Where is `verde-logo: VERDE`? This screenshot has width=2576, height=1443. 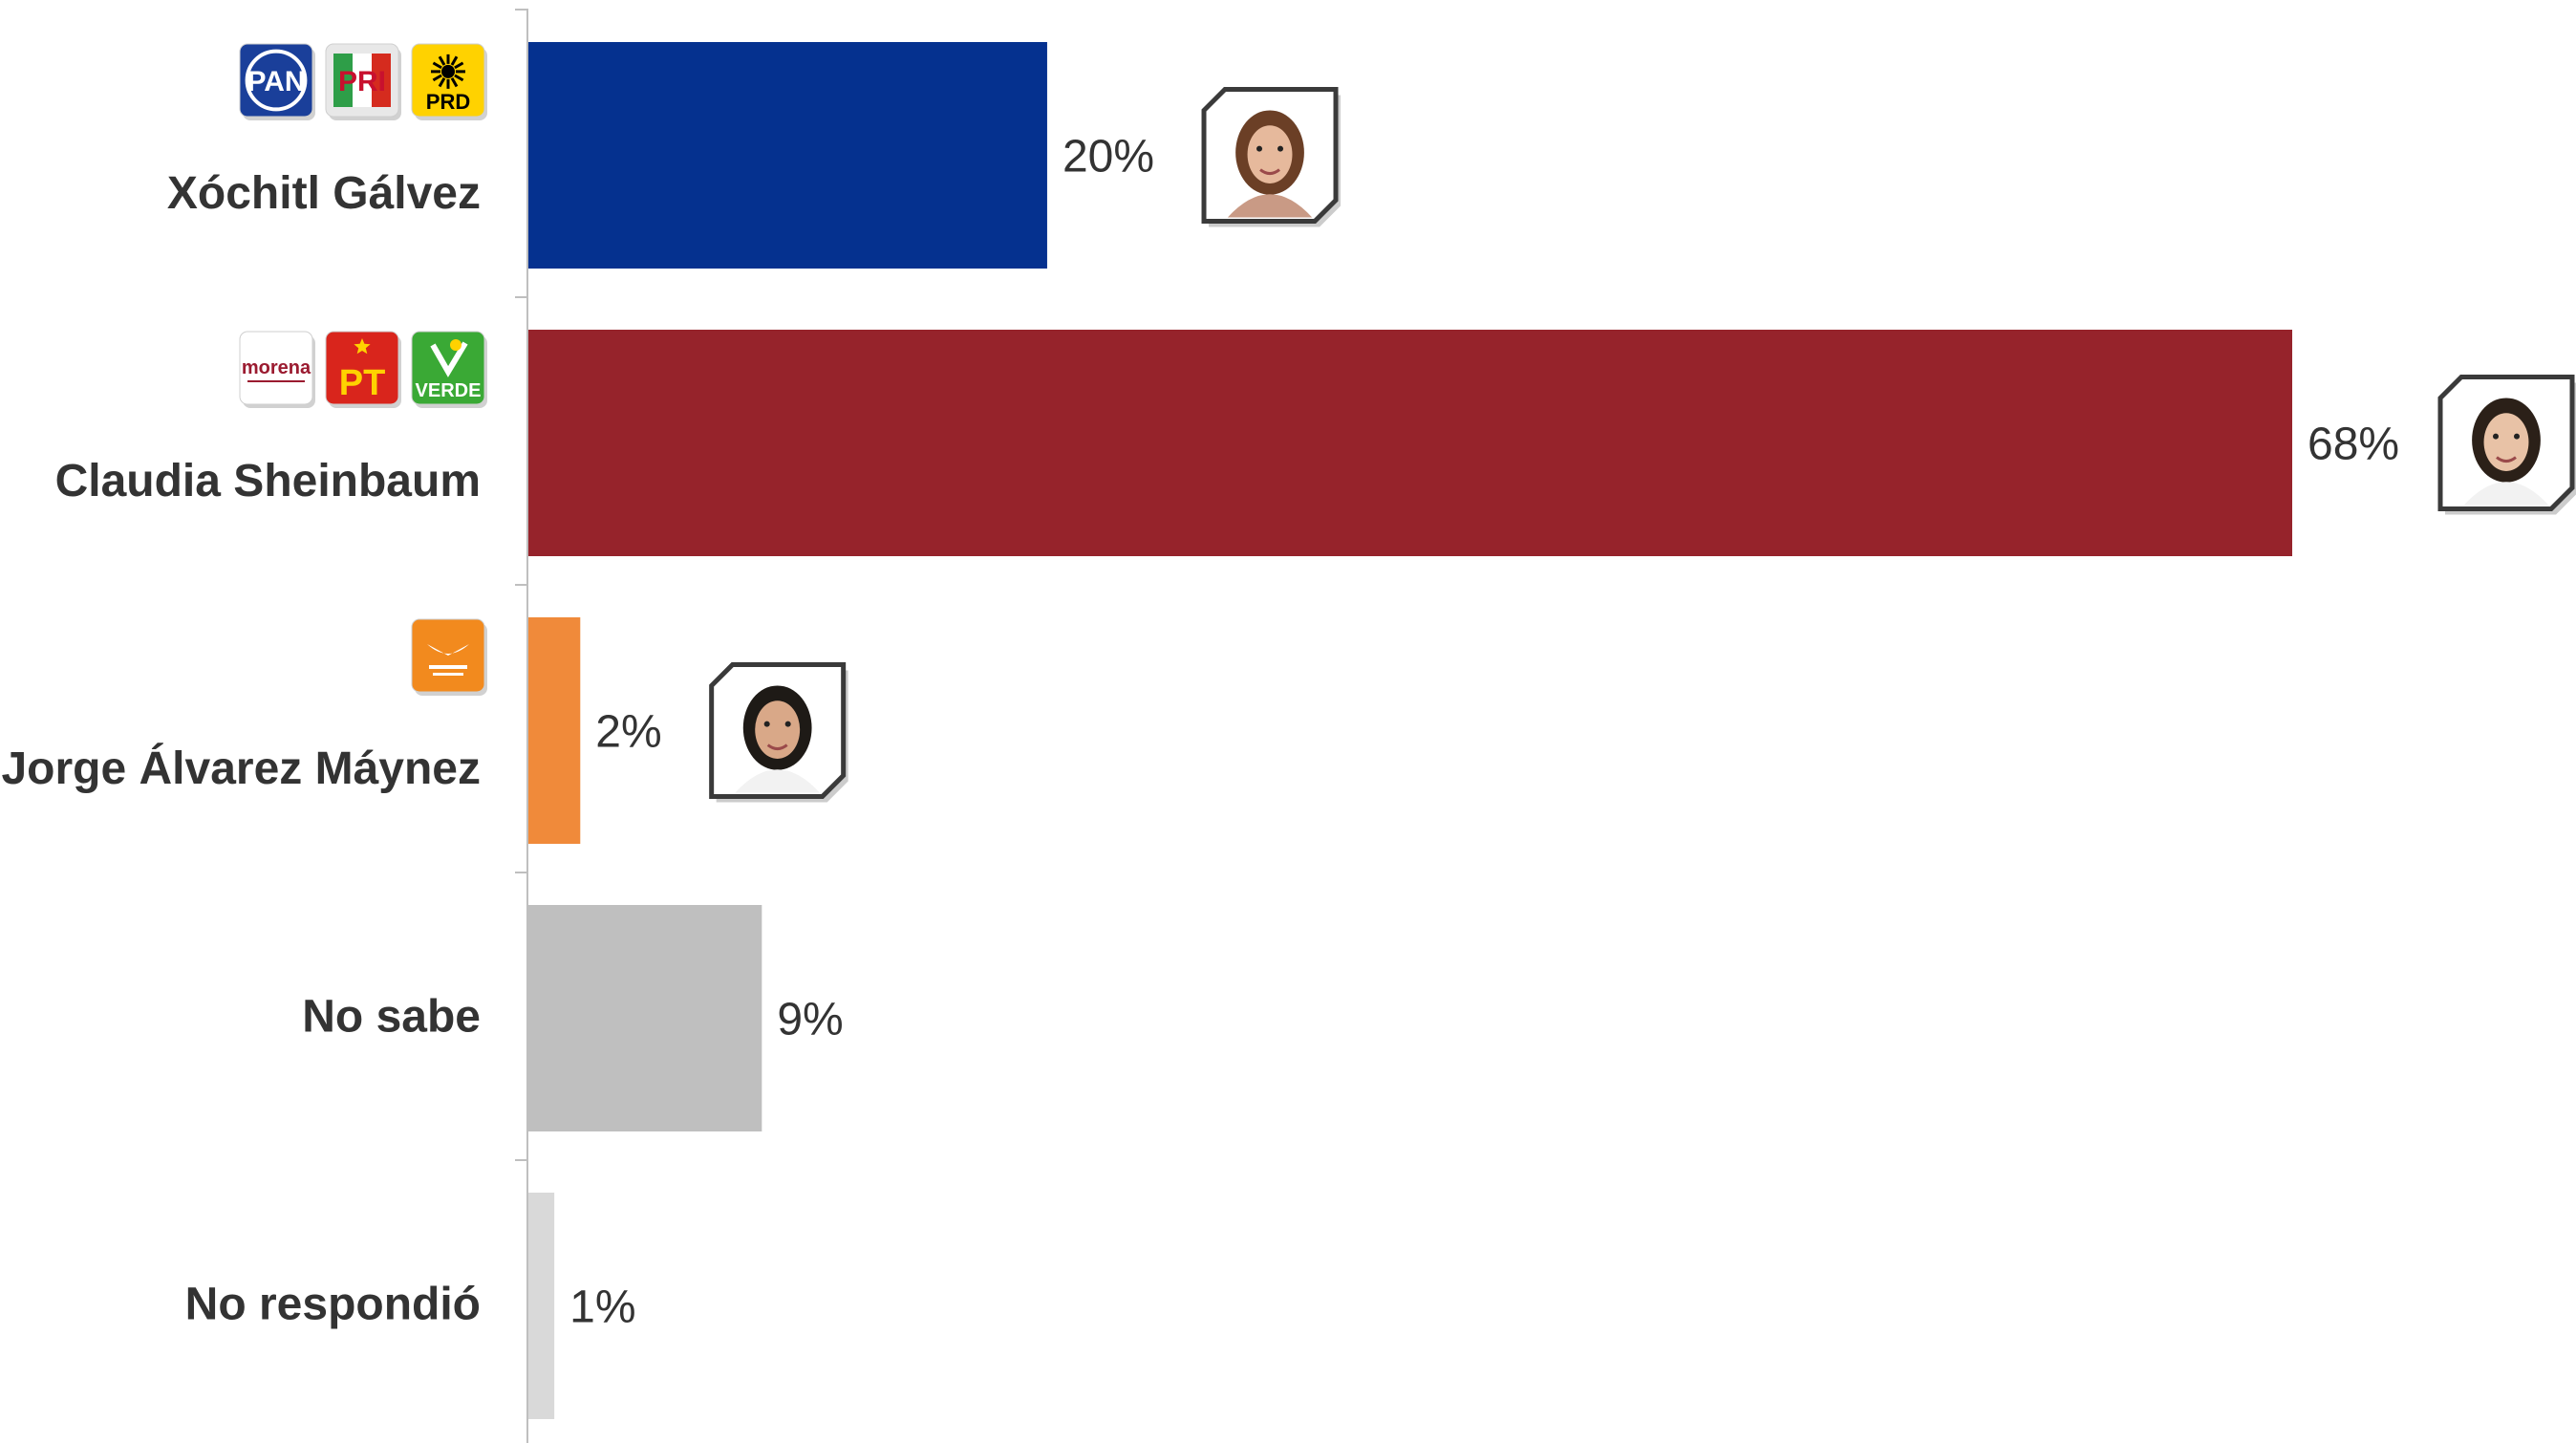
verde-logo: VERDE is located at coordinates (449, 369).